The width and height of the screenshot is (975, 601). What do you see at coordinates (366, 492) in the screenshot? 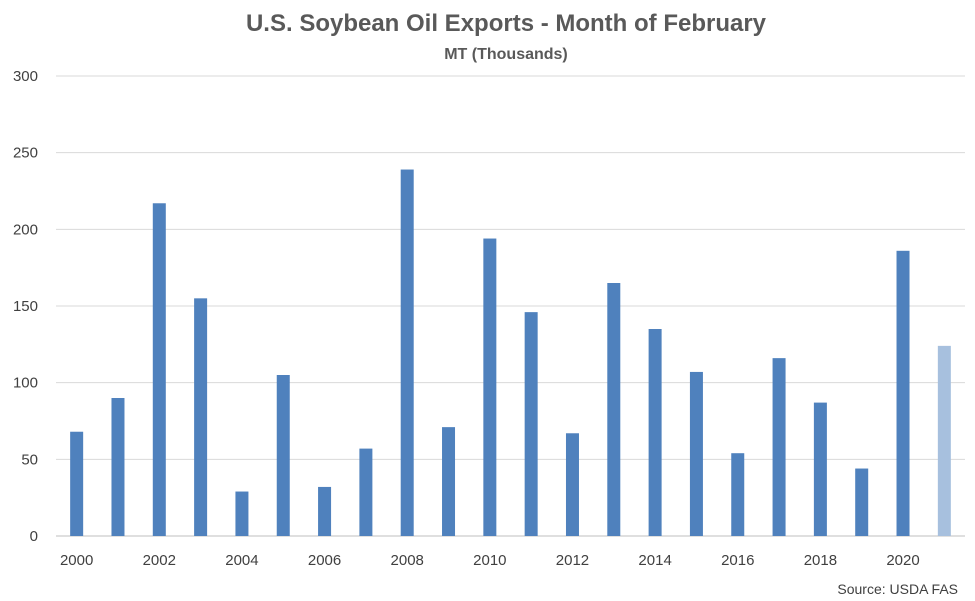
I see `bar-2007` at bounding box center [366, 492].